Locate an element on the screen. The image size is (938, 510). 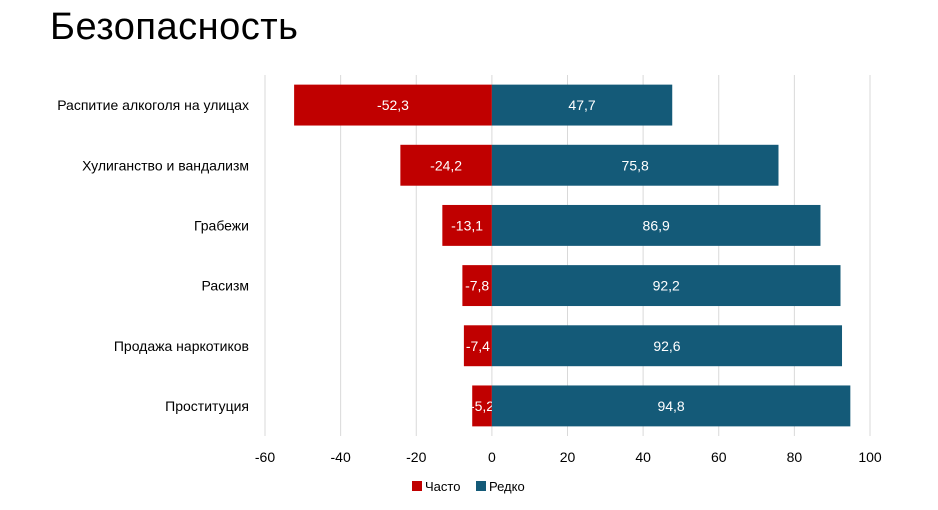
data-label: 94,8 is located at coordinates (670, 406).